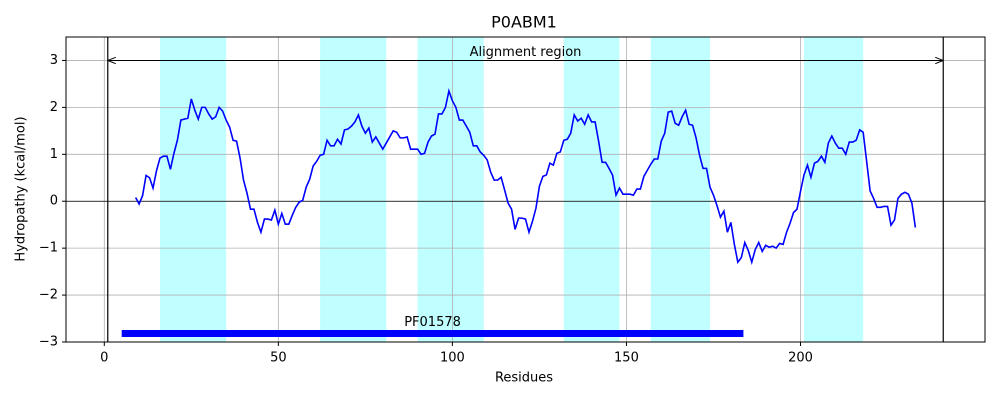  Describe the element at coordinates (21, 188) in the screenshot. I see `y-axis-label: Hydropathy (kcal/mol)` at that location.